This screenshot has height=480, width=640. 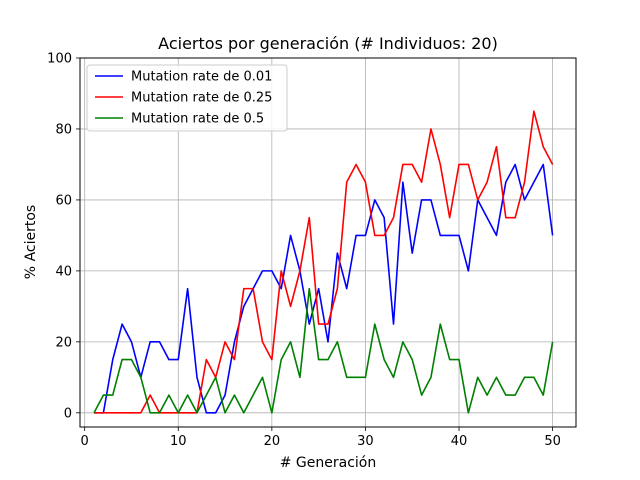 I want to click on legend-label: Mutation rate de 0.5, so click(x=197, y=119).